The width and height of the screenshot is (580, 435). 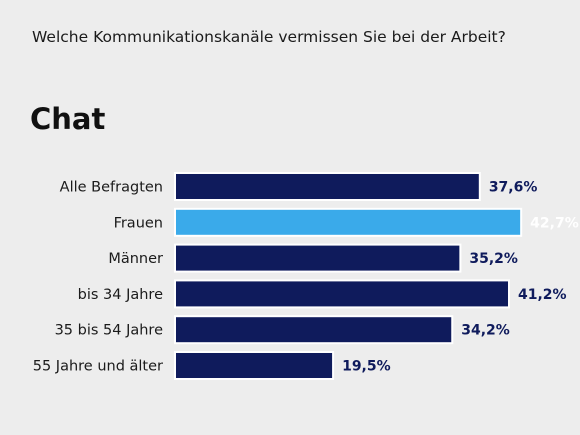 What do you see at coordinates (120, 295) in the screenshot?
I see `category-label-3: bis 34 Jahre` at bounding box center [120, 295].